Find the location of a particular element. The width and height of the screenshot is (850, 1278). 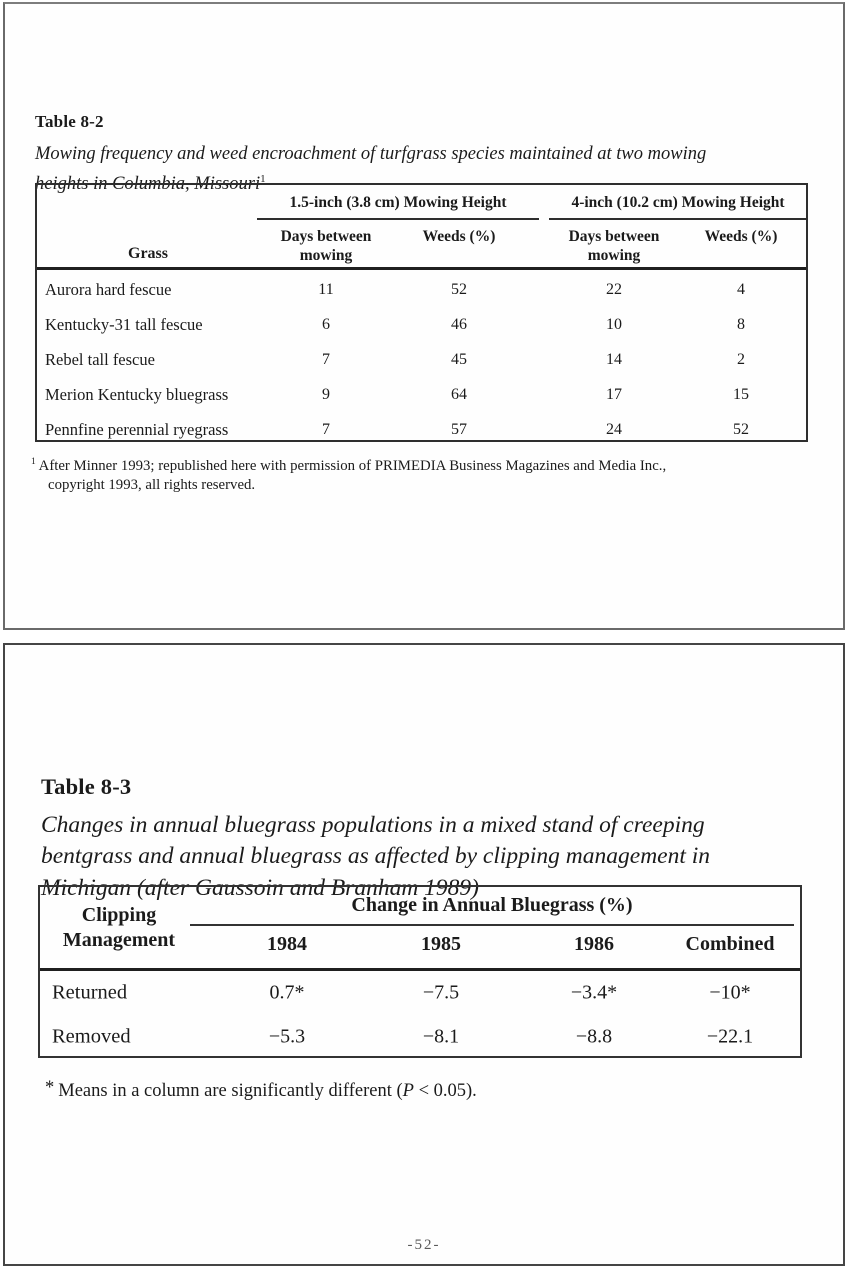

cell-value: 8 is located at coordinates (741, 325).